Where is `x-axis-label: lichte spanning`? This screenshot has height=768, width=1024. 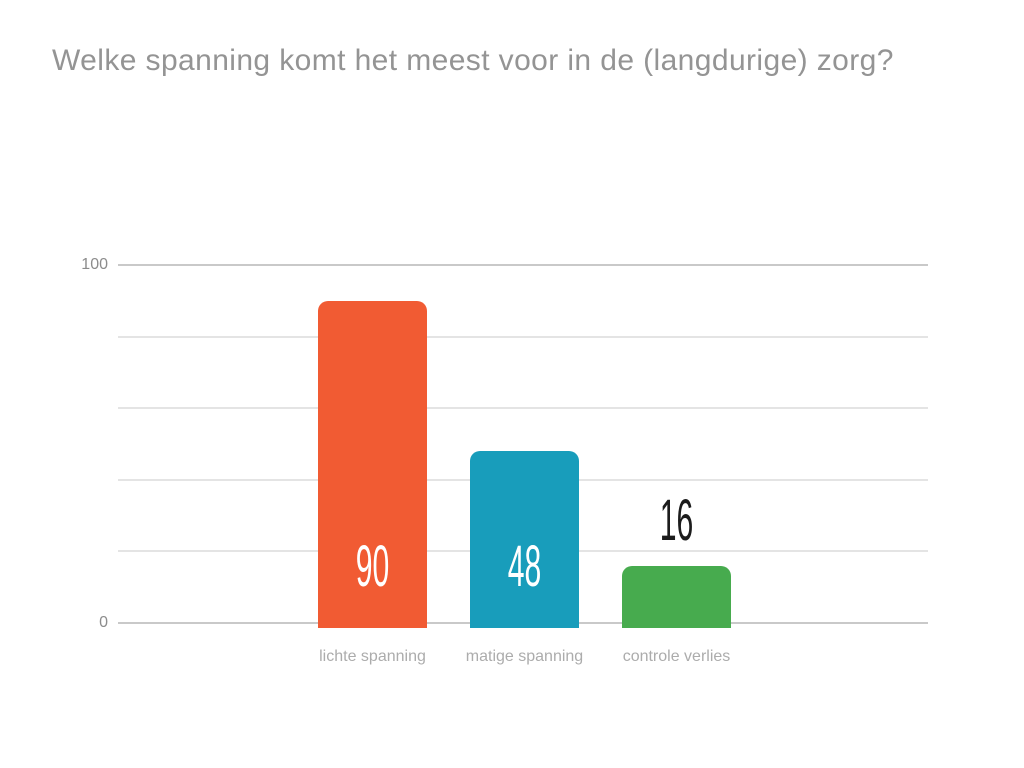
x-axis-label: lichte spanning is located at coordinates (372, 656).